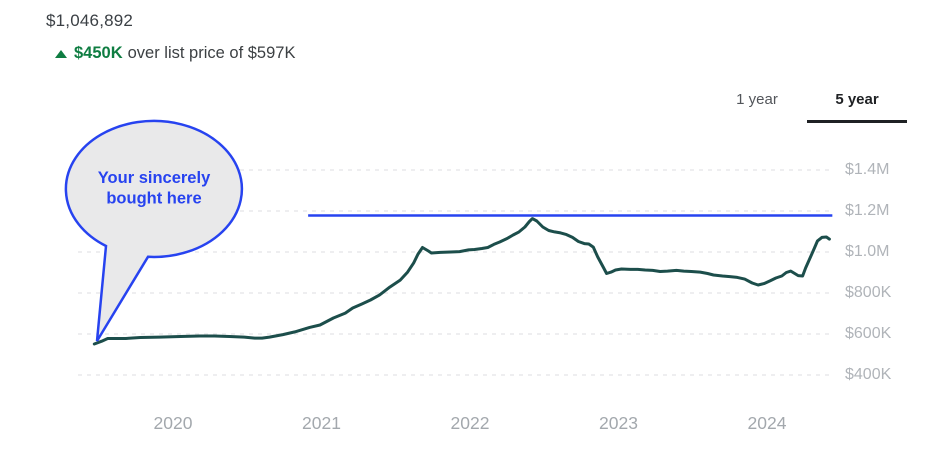 The height and width of the screenshot is (458, 950). What do you see at coordinates (867, 169) in the screenshot?
I see `y-tick-label: $1.4M` at bounding box center [867, 169].